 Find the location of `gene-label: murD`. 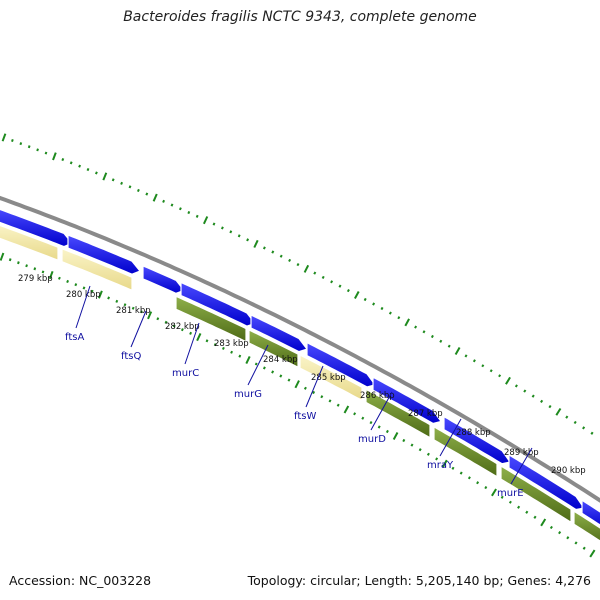

gene-label: murD is located at coordinates (372, 439).